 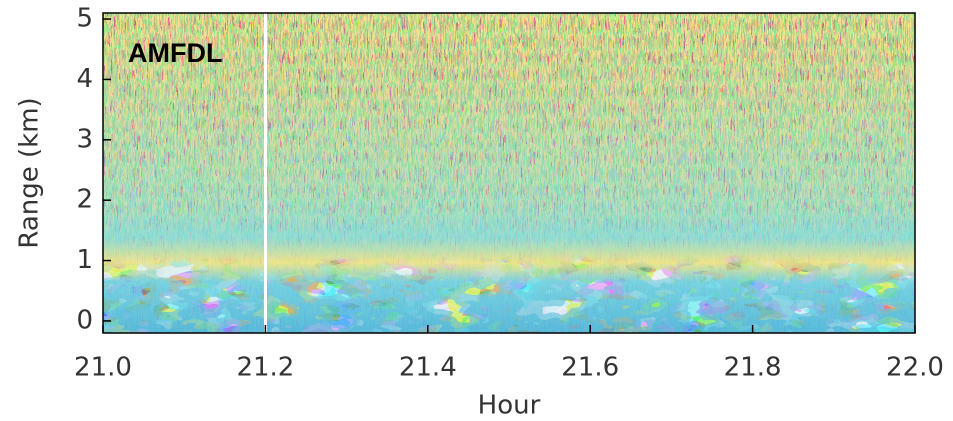 What do you see at coordinates (265, 368) in the screenshot?
I see `x-tick-label: 21.2` at bounding box center [265, 368].